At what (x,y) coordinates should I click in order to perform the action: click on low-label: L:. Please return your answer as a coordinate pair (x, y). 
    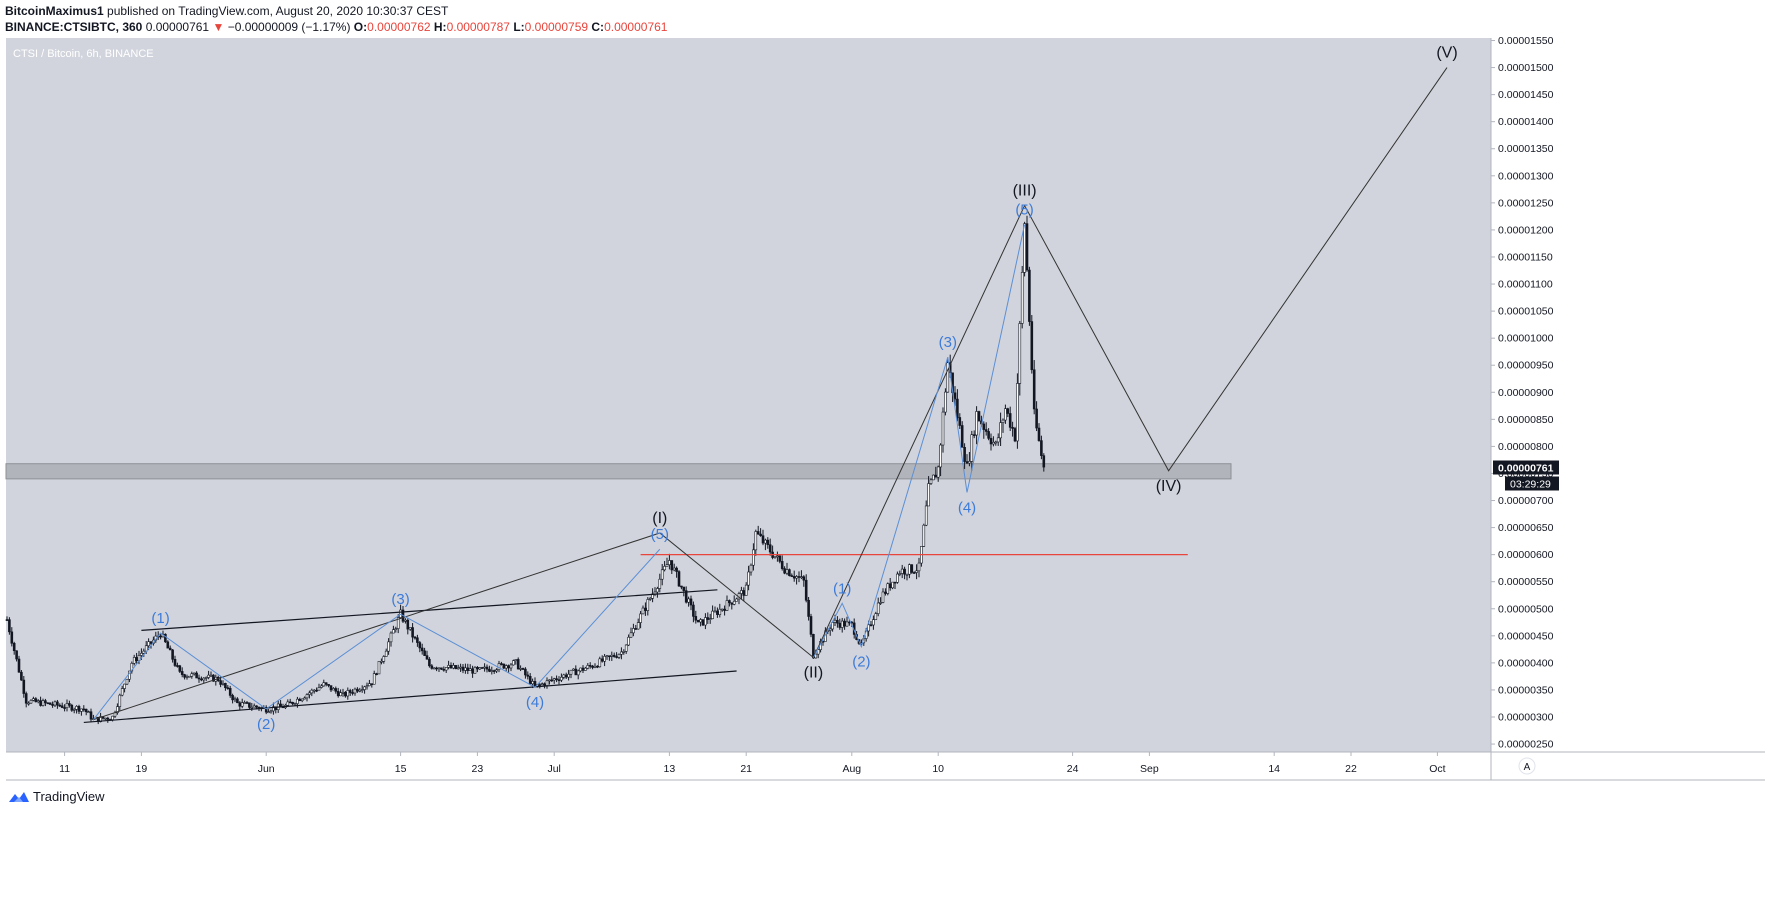
    Looking at the image, I should click on (519, 27).